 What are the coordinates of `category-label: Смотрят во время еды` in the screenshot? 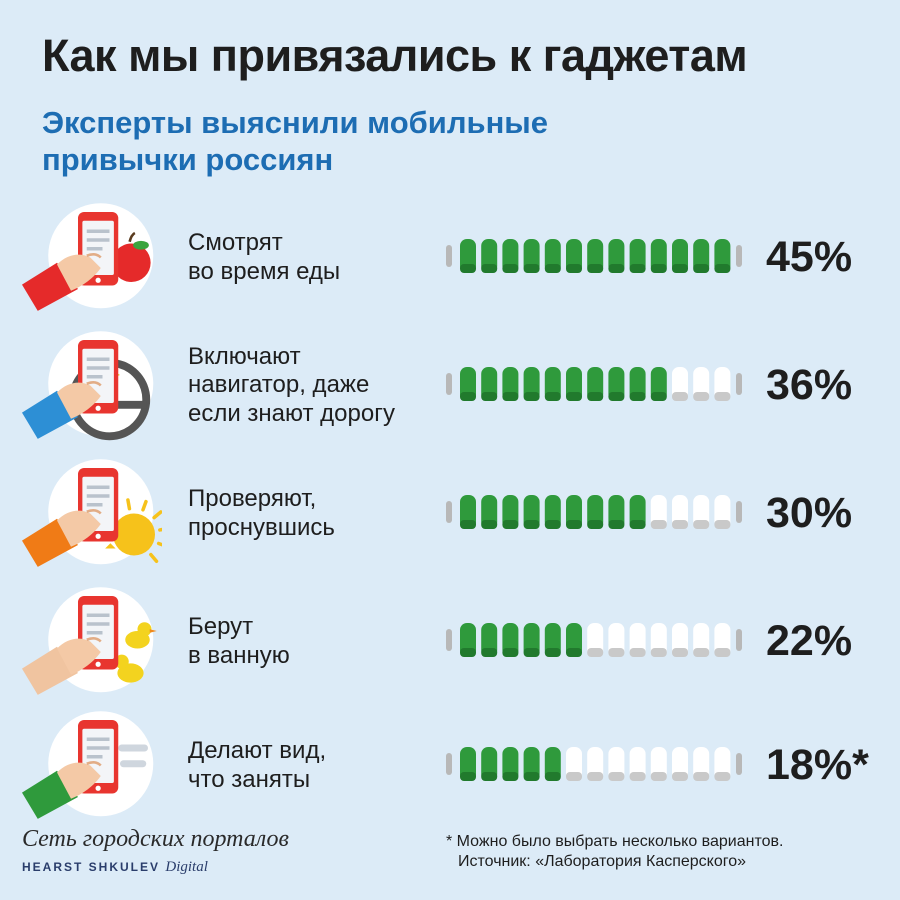 It's located at (313, 257).